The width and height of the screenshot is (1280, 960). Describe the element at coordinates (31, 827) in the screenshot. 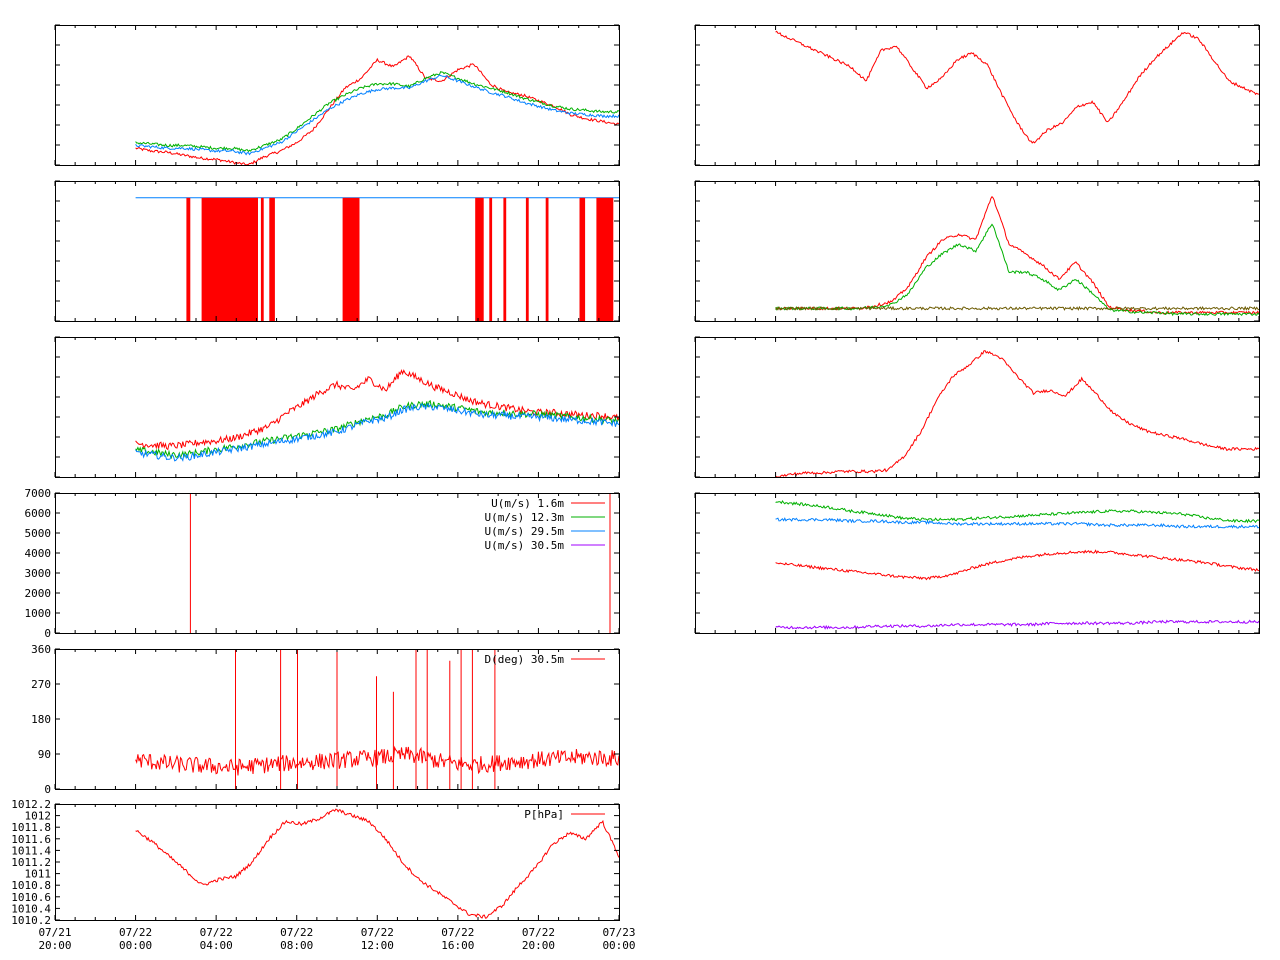

I see `y-tick-label: 1011.8` at that location.